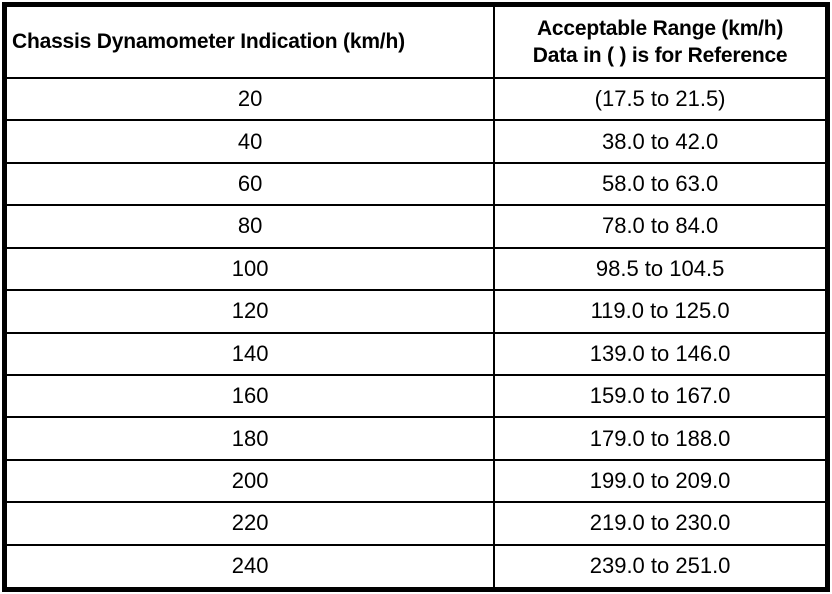 The width and height of the screenshot is (832, 594). Describe the element at coordinates (661, 226) in the screenshot. I see `cell-range: 78.0 to 84.0` at that location.